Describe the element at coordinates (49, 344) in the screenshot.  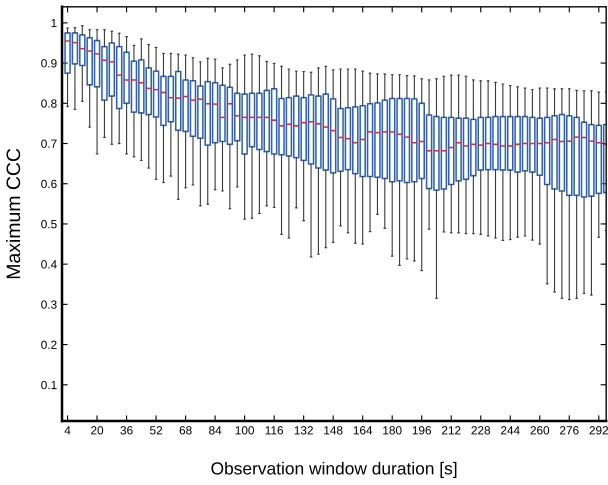
I see `y-tick-label: 0.2` at that location.